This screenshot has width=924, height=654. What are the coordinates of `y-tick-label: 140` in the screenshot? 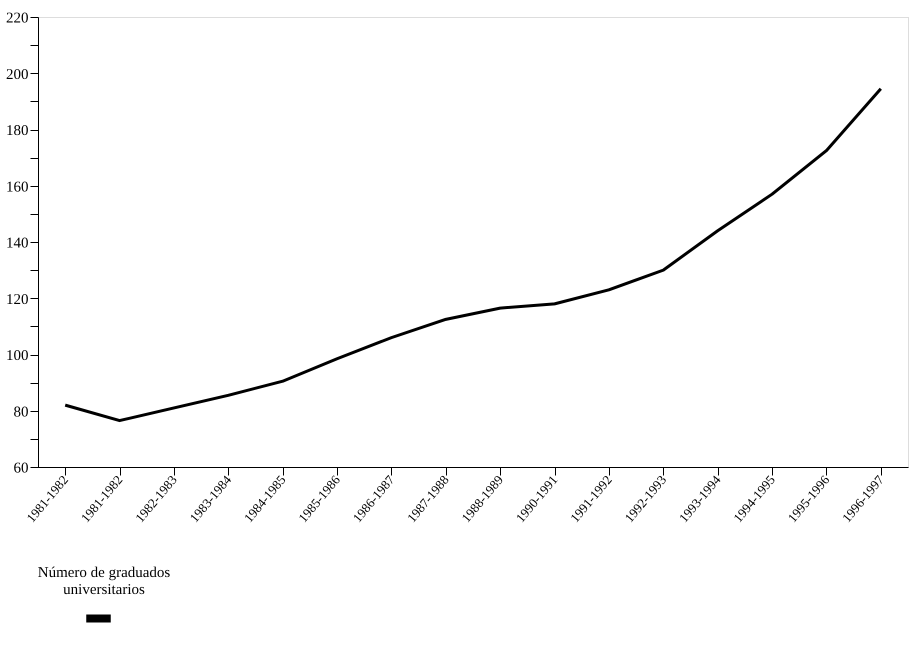 It's located at (17, 244).